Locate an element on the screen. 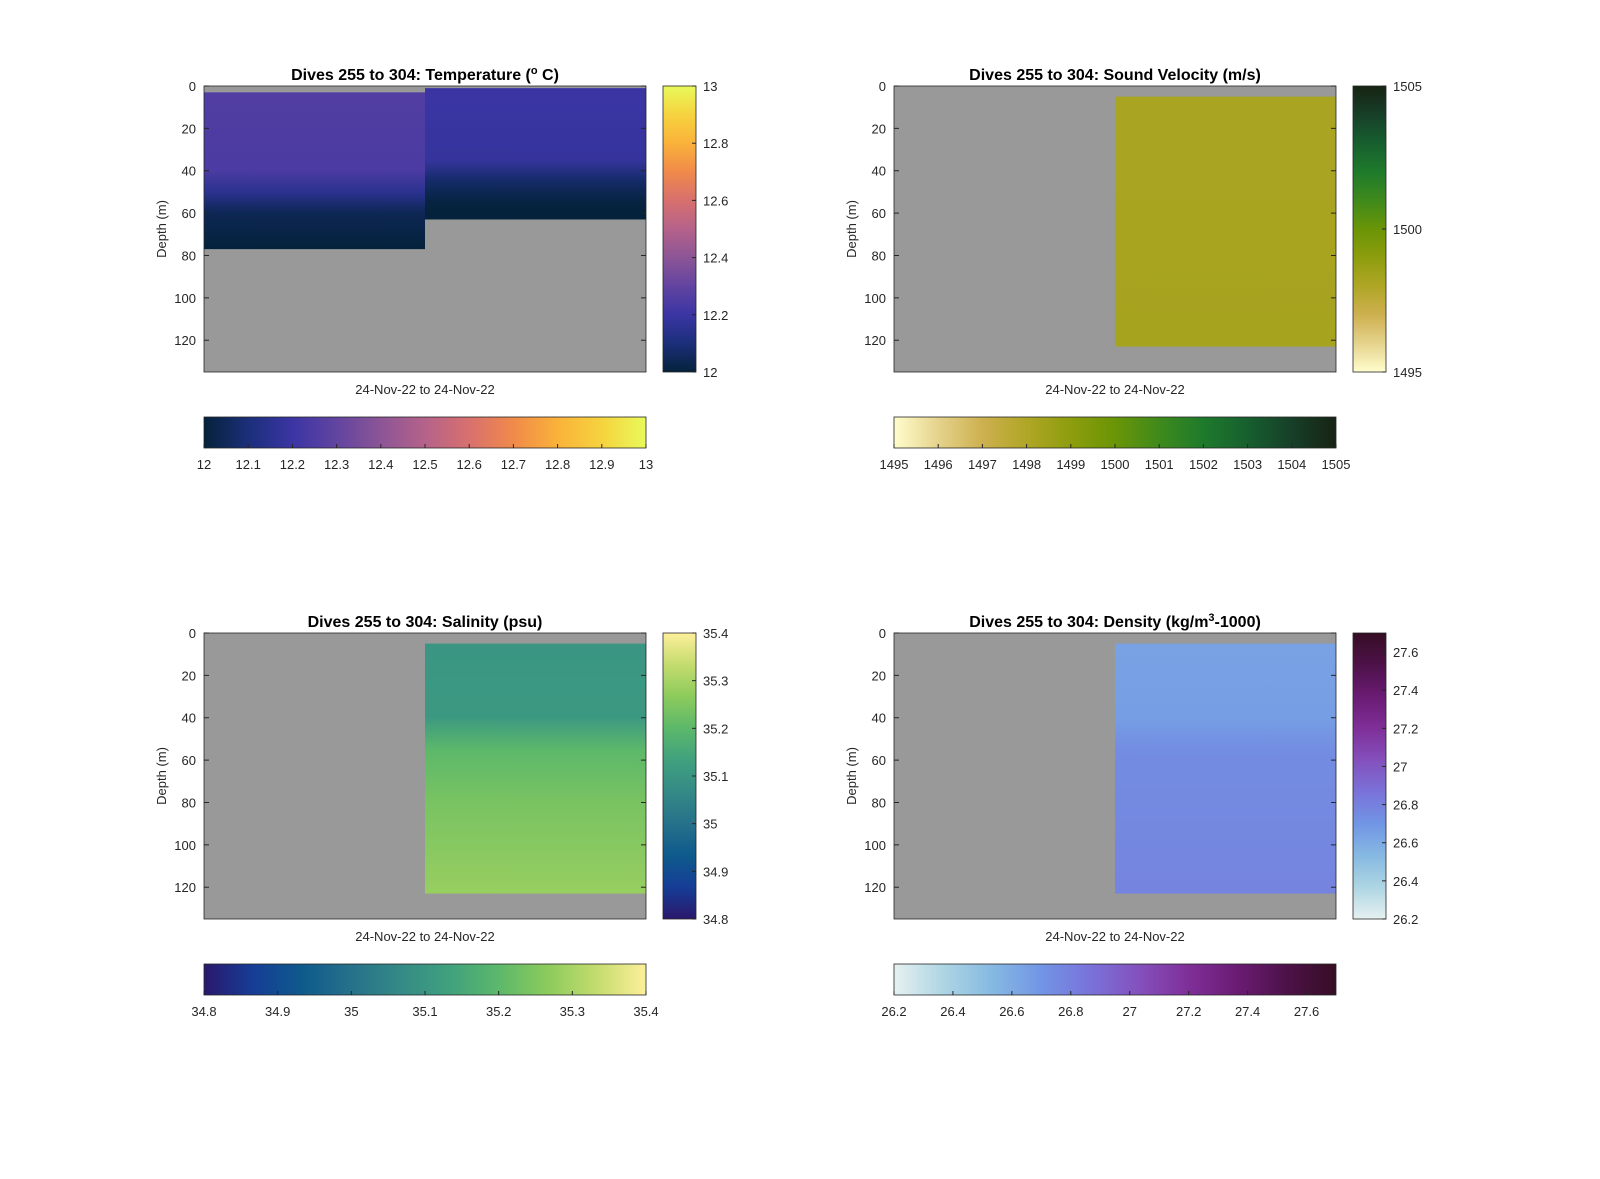 This screenshot has height=1179, width=1600. title-text-suffix: -1000) is located at coordinates (1238, 622).